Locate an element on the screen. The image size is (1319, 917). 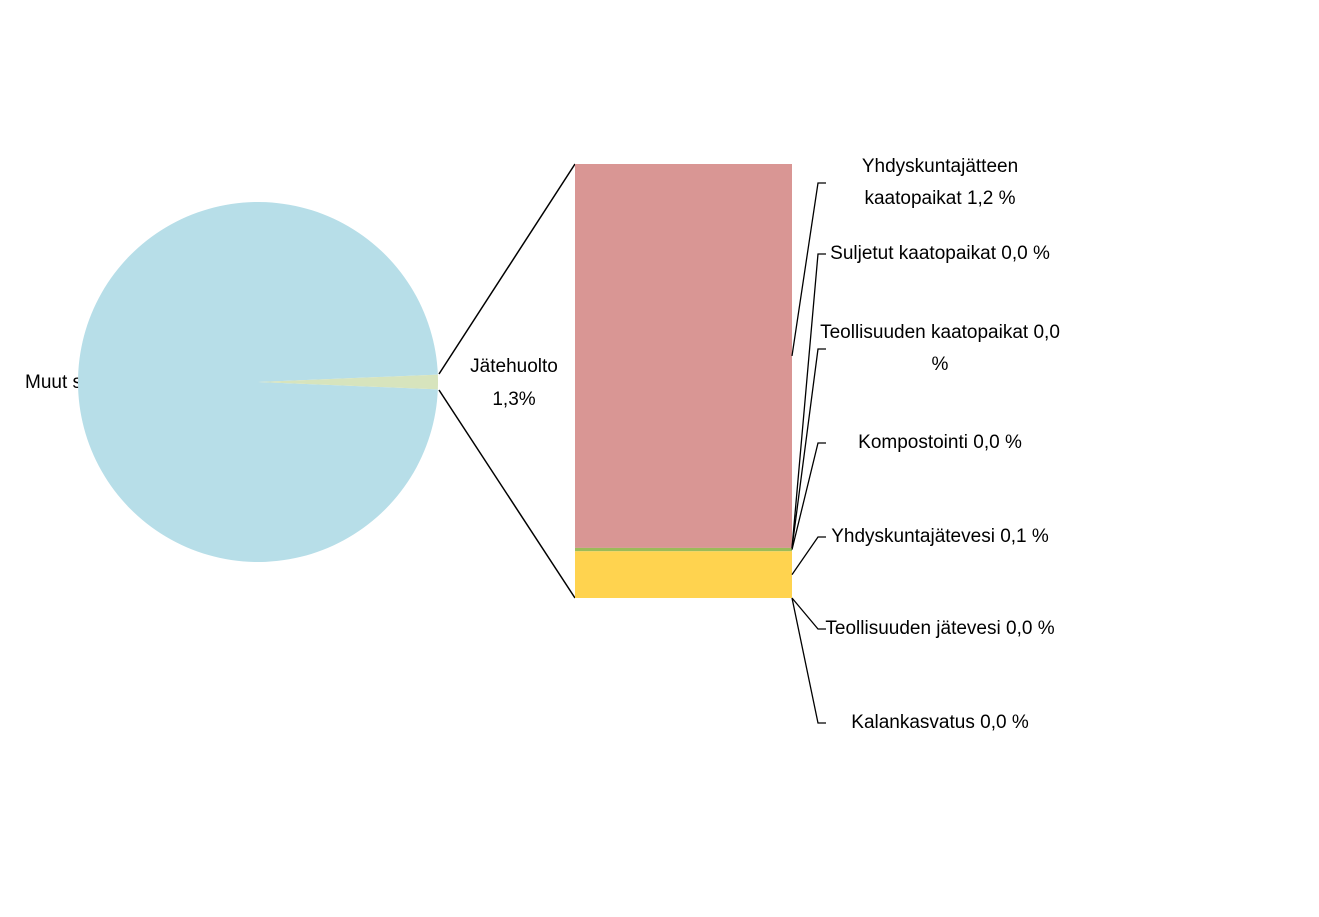
bar-label: Yhdyskuntajätevesi 0,1 % is located at coordinates (940, 537).